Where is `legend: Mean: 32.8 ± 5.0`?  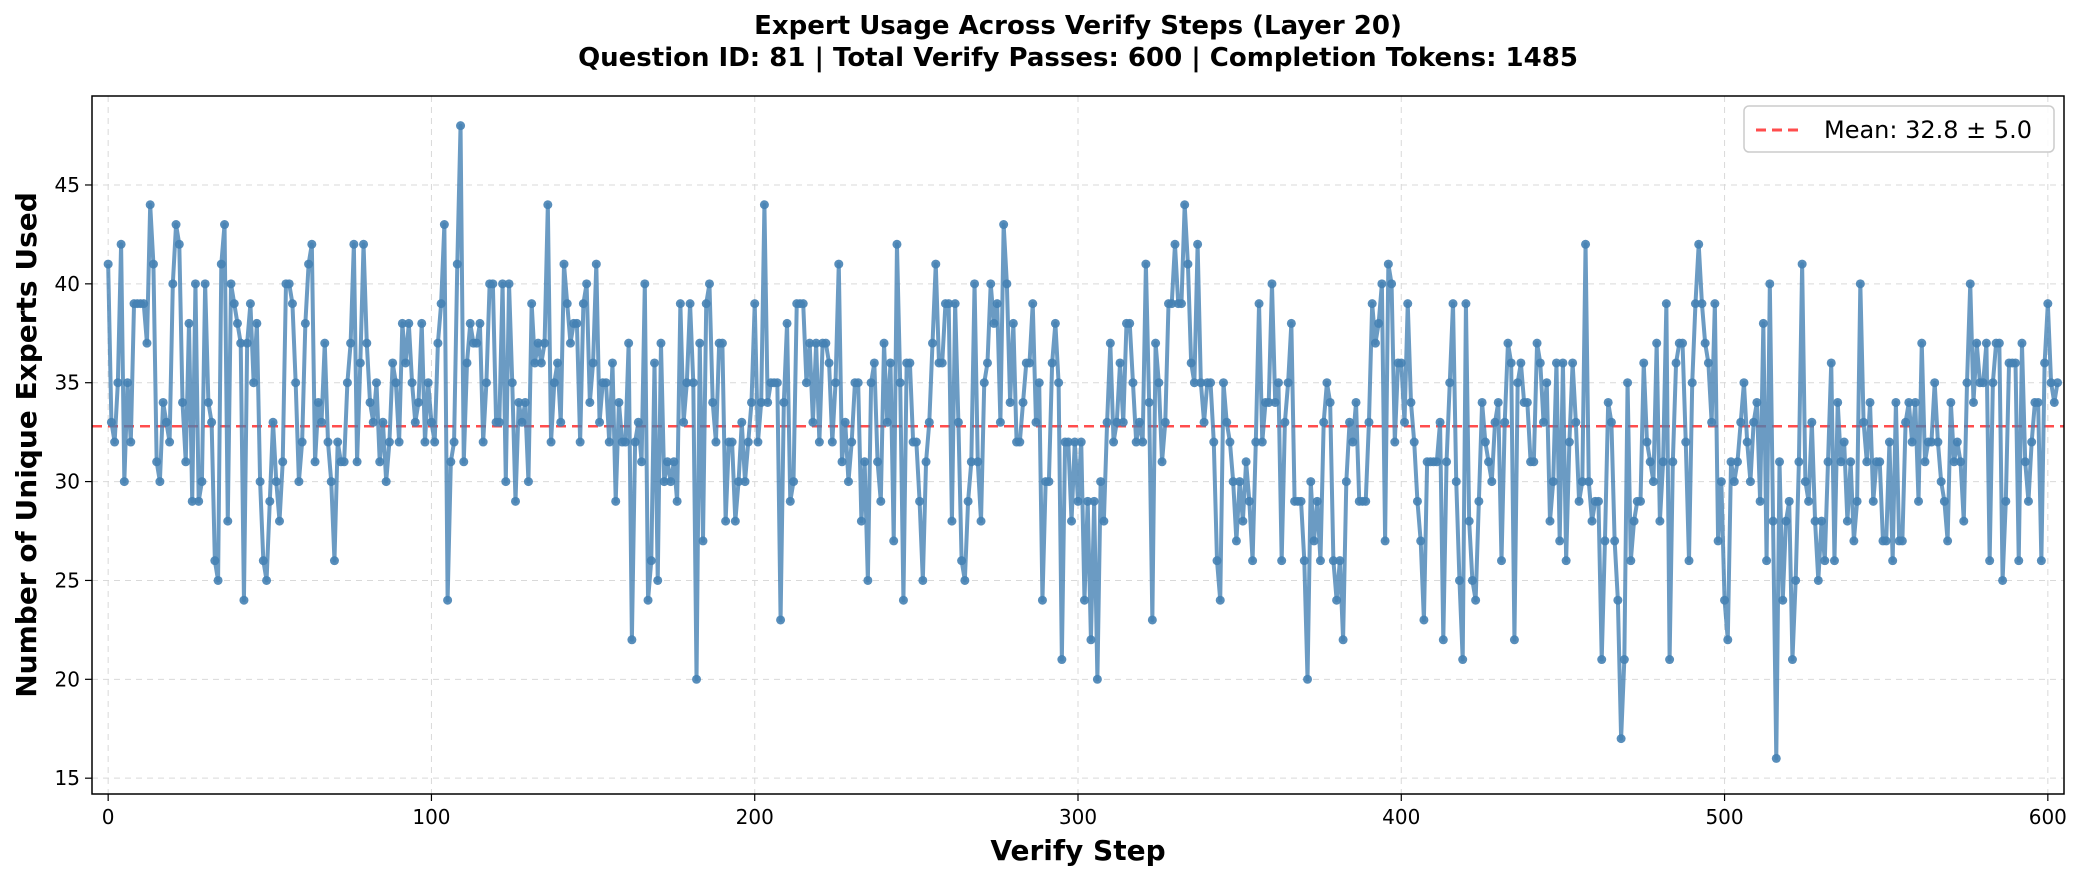 legend: Mean: 32.8 ± 5.0 is located at coordinates (1899, 129).